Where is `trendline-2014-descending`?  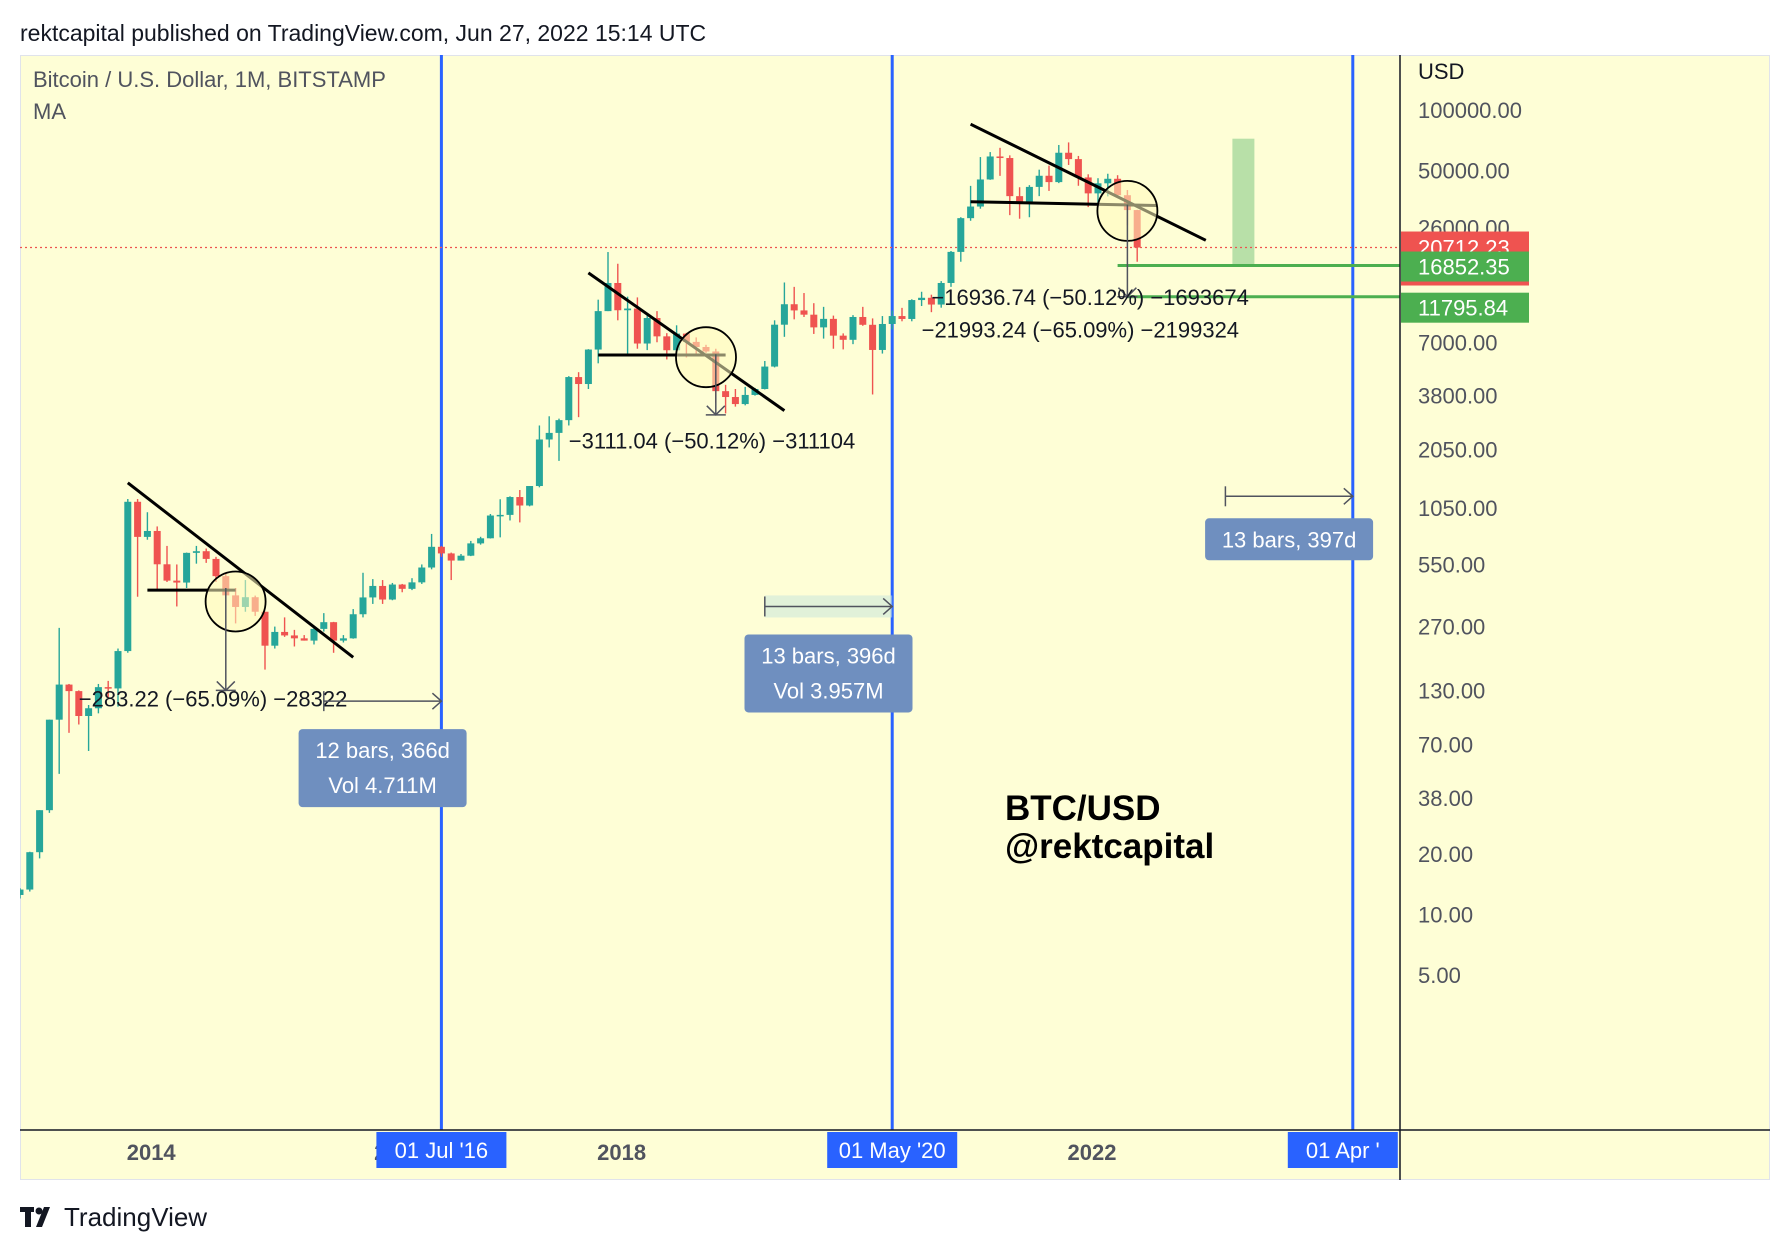 trendline-2014-descending is located at coordinates (240, 570).